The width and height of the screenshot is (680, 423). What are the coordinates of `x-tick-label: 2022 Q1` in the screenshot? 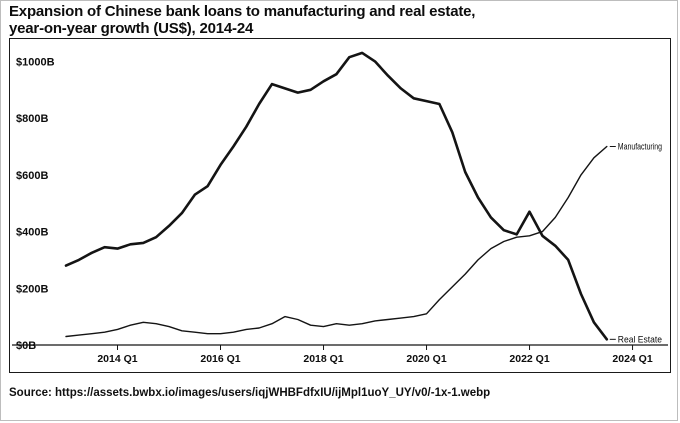 It's located at (529, 359).